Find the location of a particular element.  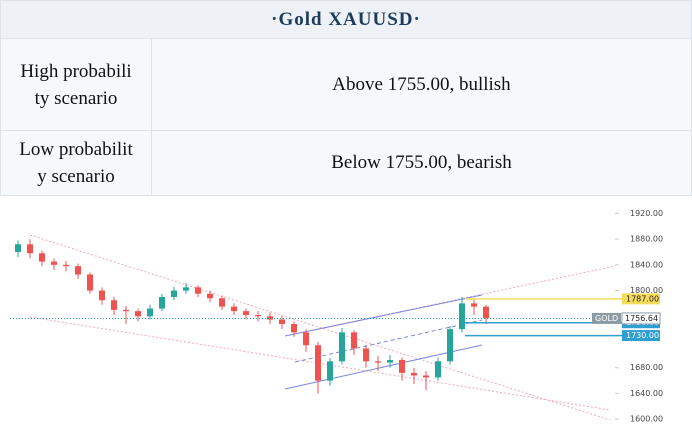

last-price-label: 1756.64 is located at coordinates (641, 318).